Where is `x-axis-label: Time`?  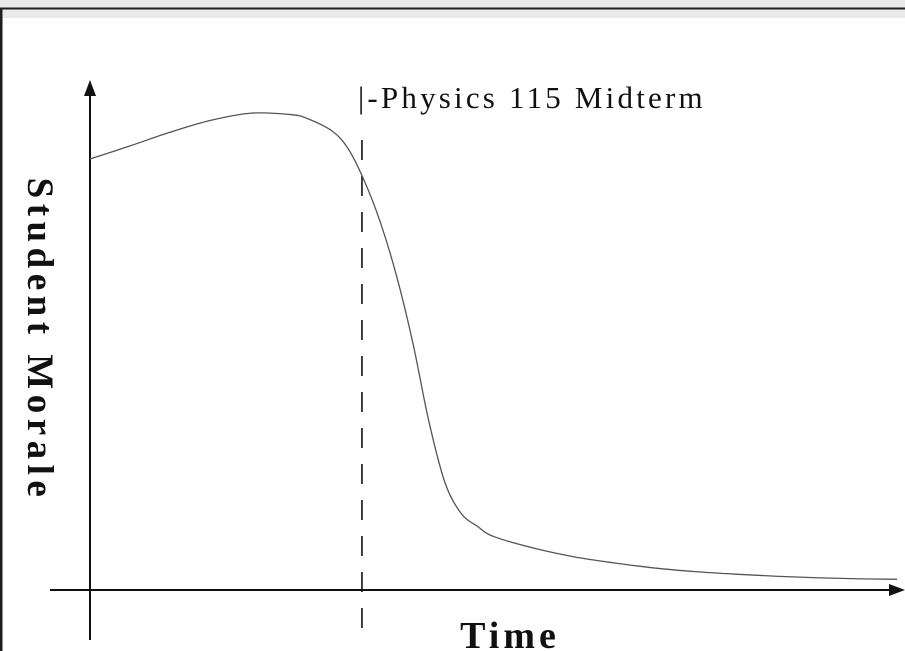
x-axis-label: Time is located at coordinates (510, 633).